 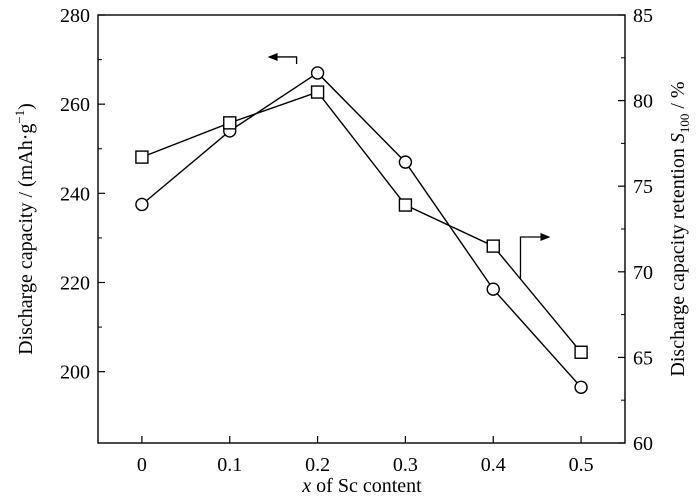 What do you see at coordinates (643, 102) in the screenshot?
I see `y-right-tick-label: 80` at bounding box center [643, 102].